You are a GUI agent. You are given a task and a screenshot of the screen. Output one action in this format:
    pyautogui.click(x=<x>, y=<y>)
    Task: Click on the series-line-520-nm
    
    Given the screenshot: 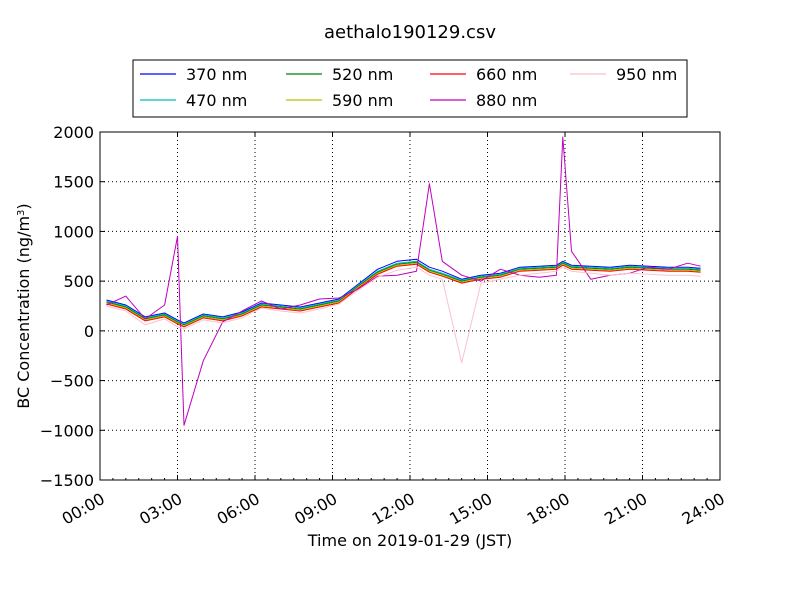 What is the action you would take?
    pyautogui.click(x=403, y=293)
    